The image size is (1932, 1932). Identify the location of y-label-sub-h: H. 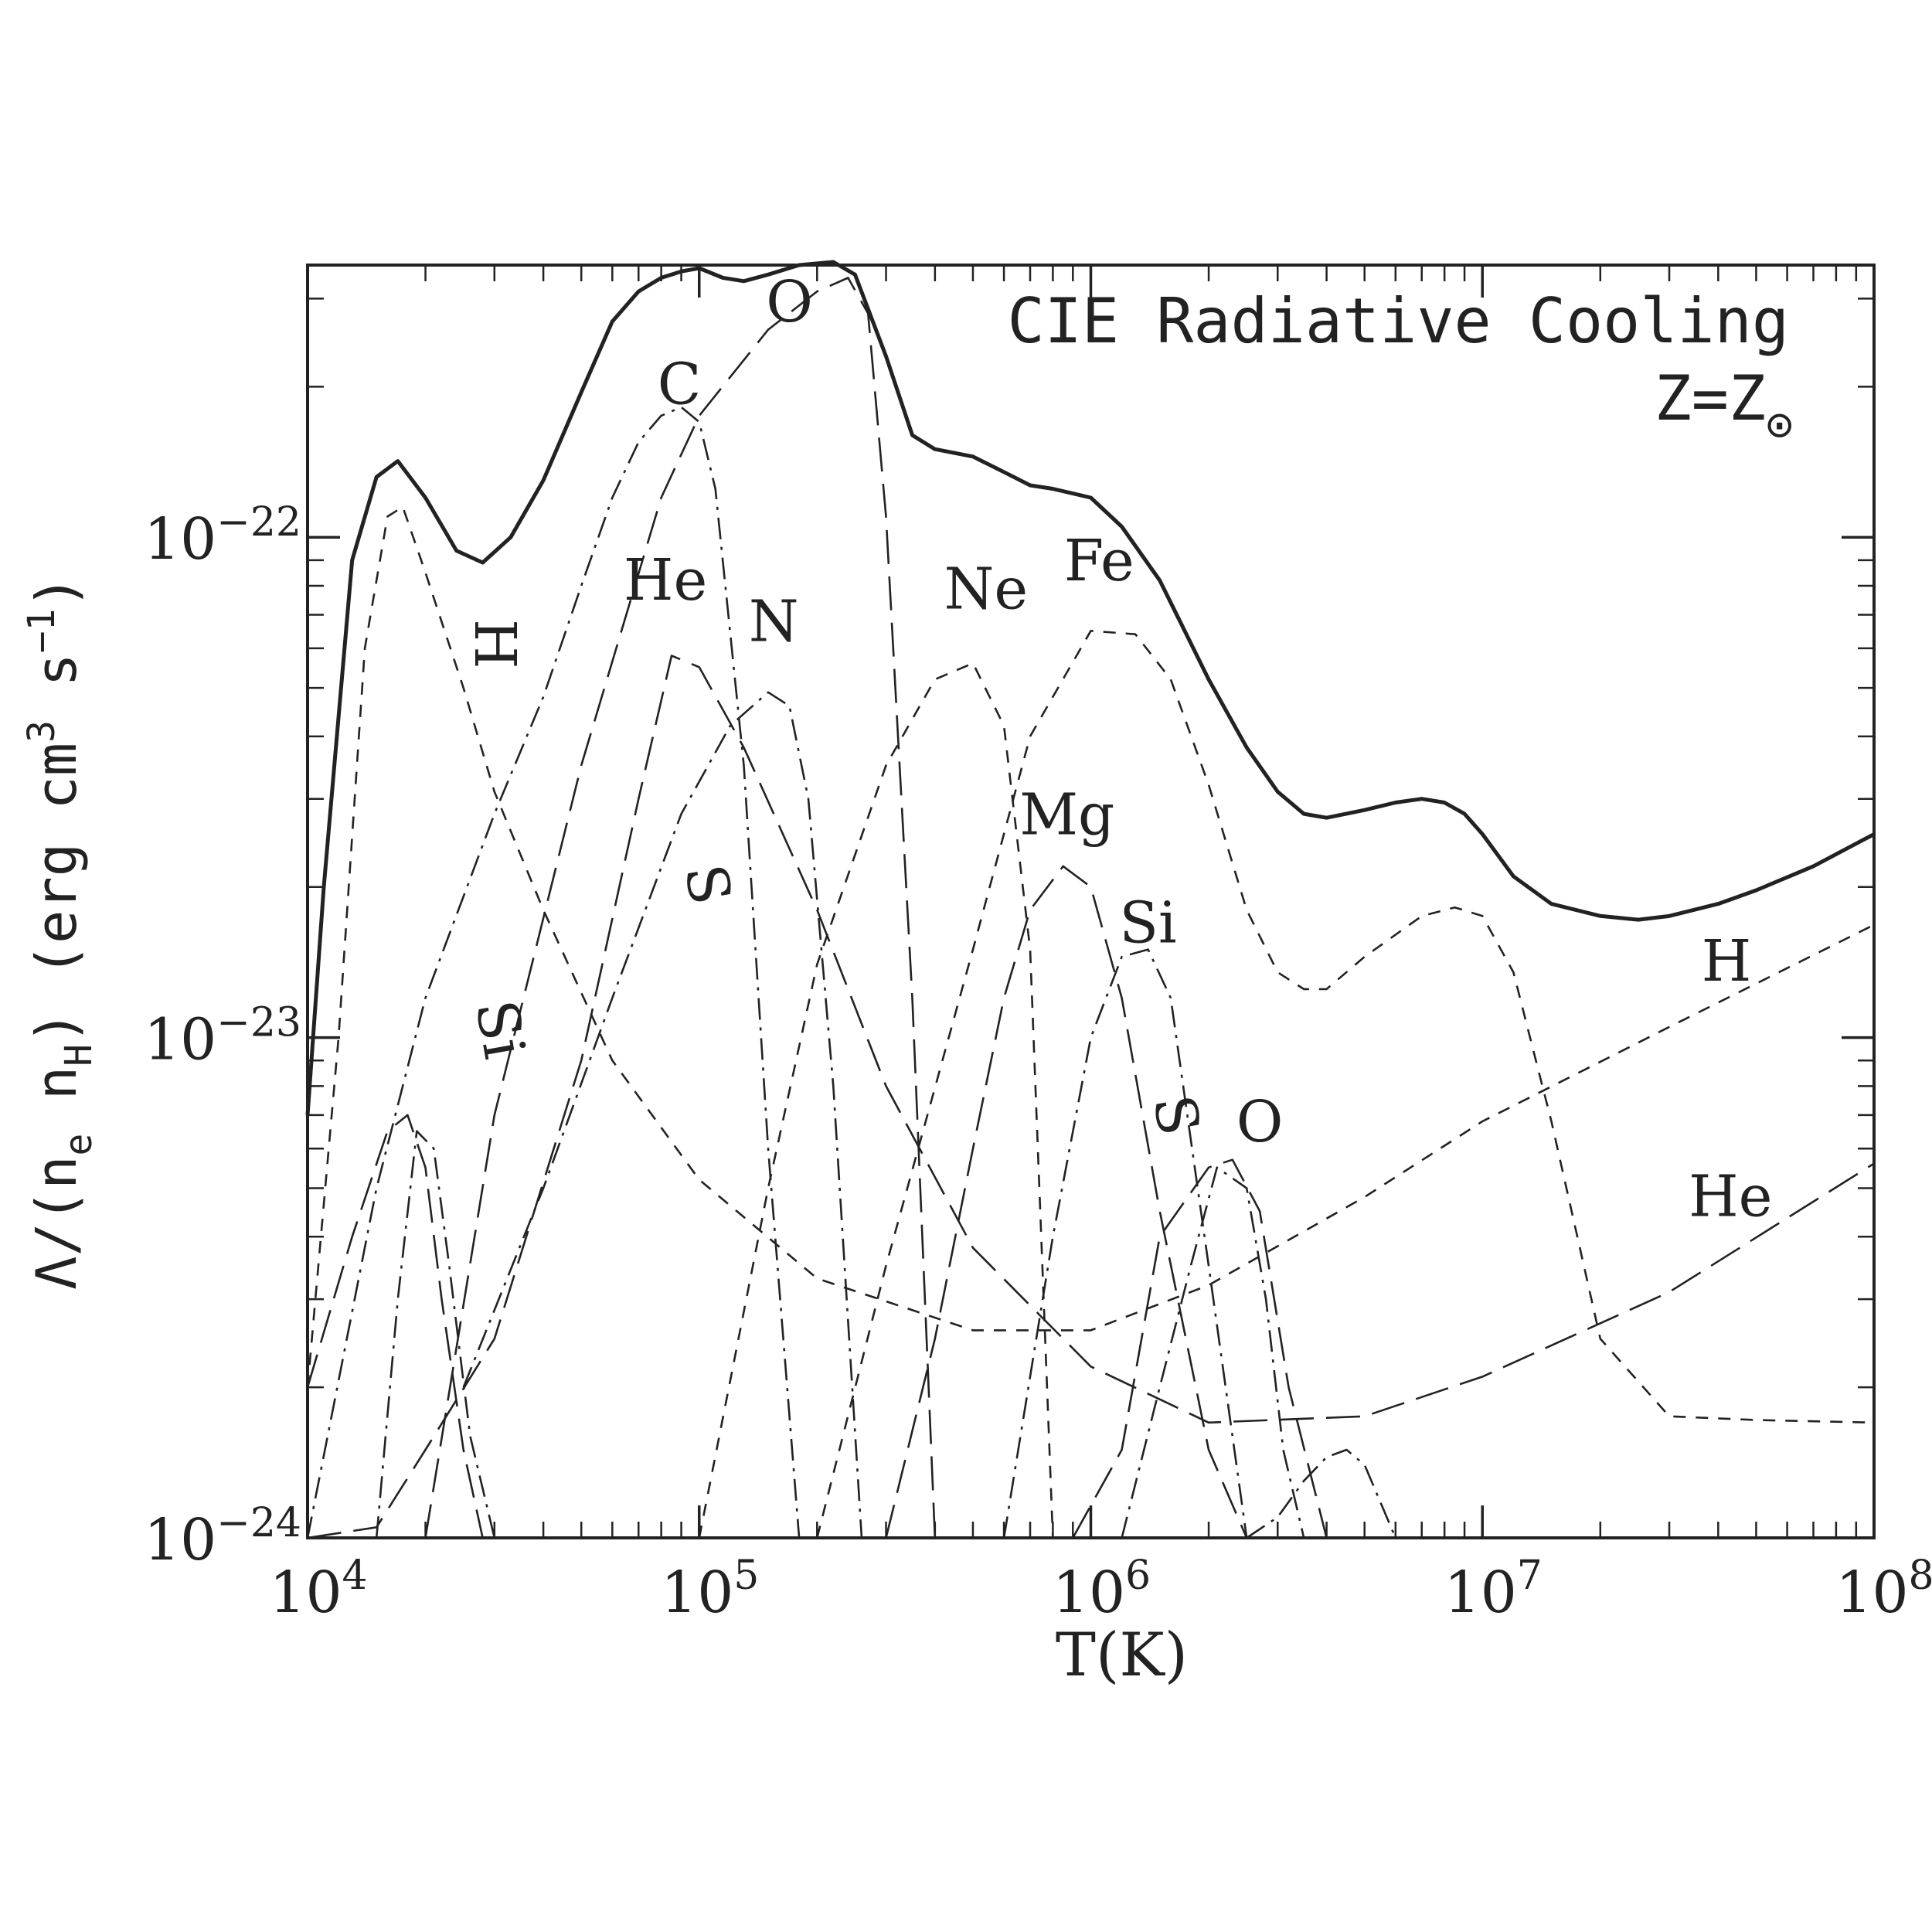
(78, 1055).